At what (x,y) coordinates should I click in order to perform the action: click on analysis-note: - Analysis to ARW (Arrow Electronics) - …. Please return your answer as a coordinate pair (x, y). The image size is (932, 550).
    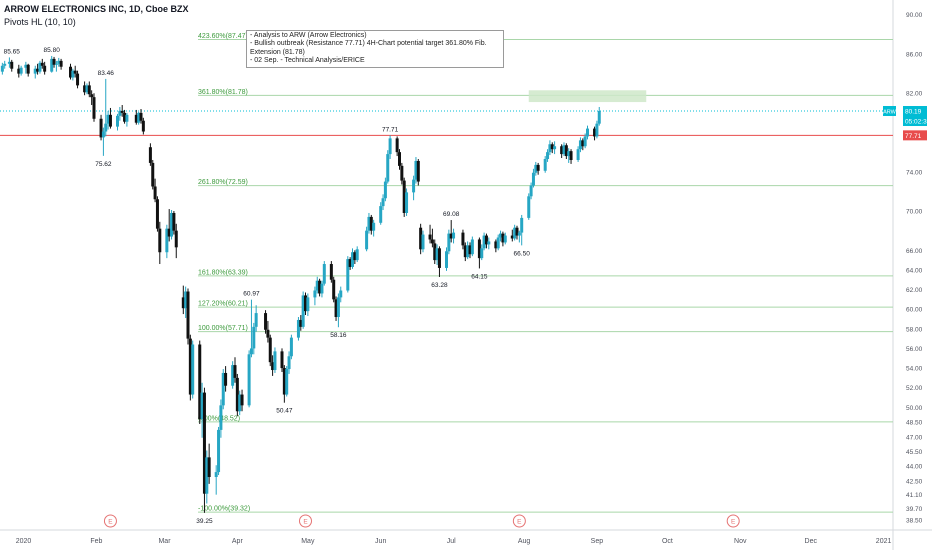
    Looking at the image, I should click on (375, 49).